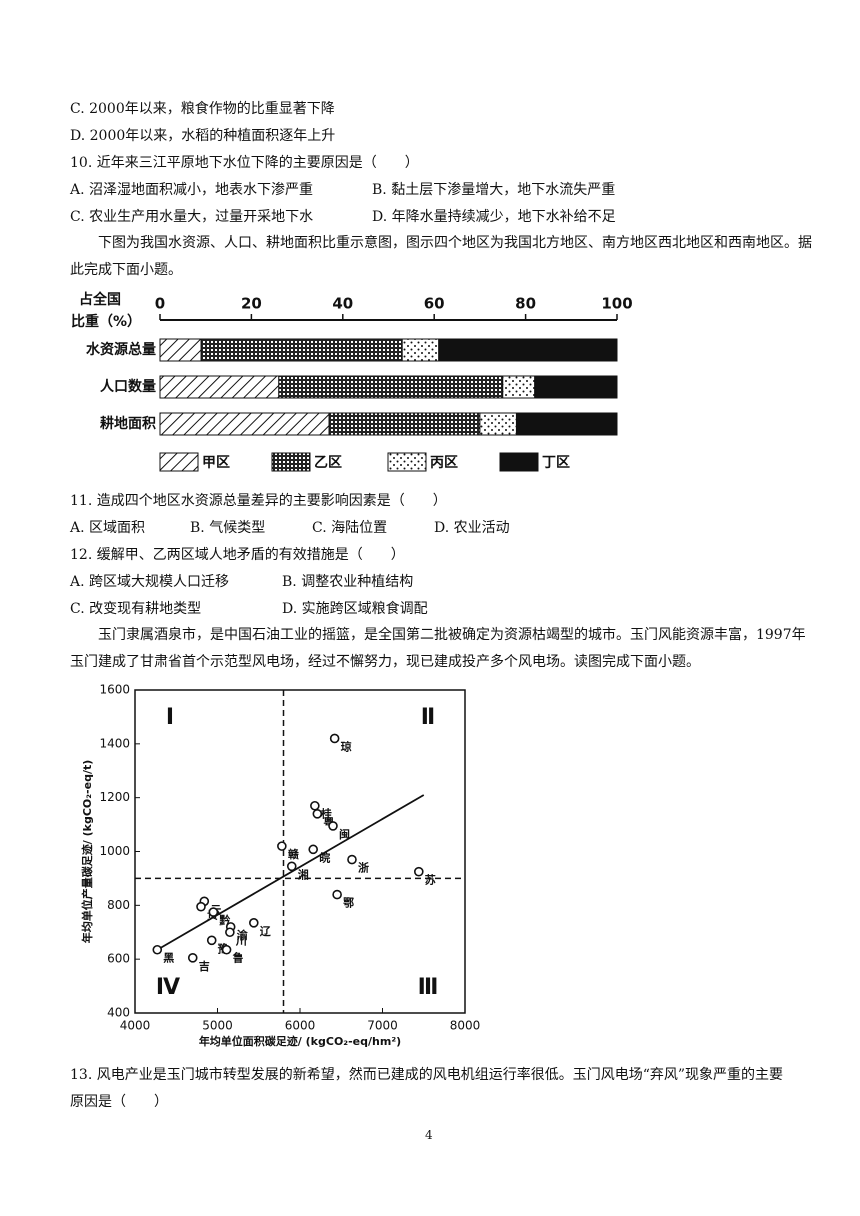 This screenshot has width=860, height=1216. What do you see at coordinates (135, 1026) in the screenshot?
I see `x-tick-label: 4000` at bounding box center [135, 1026].